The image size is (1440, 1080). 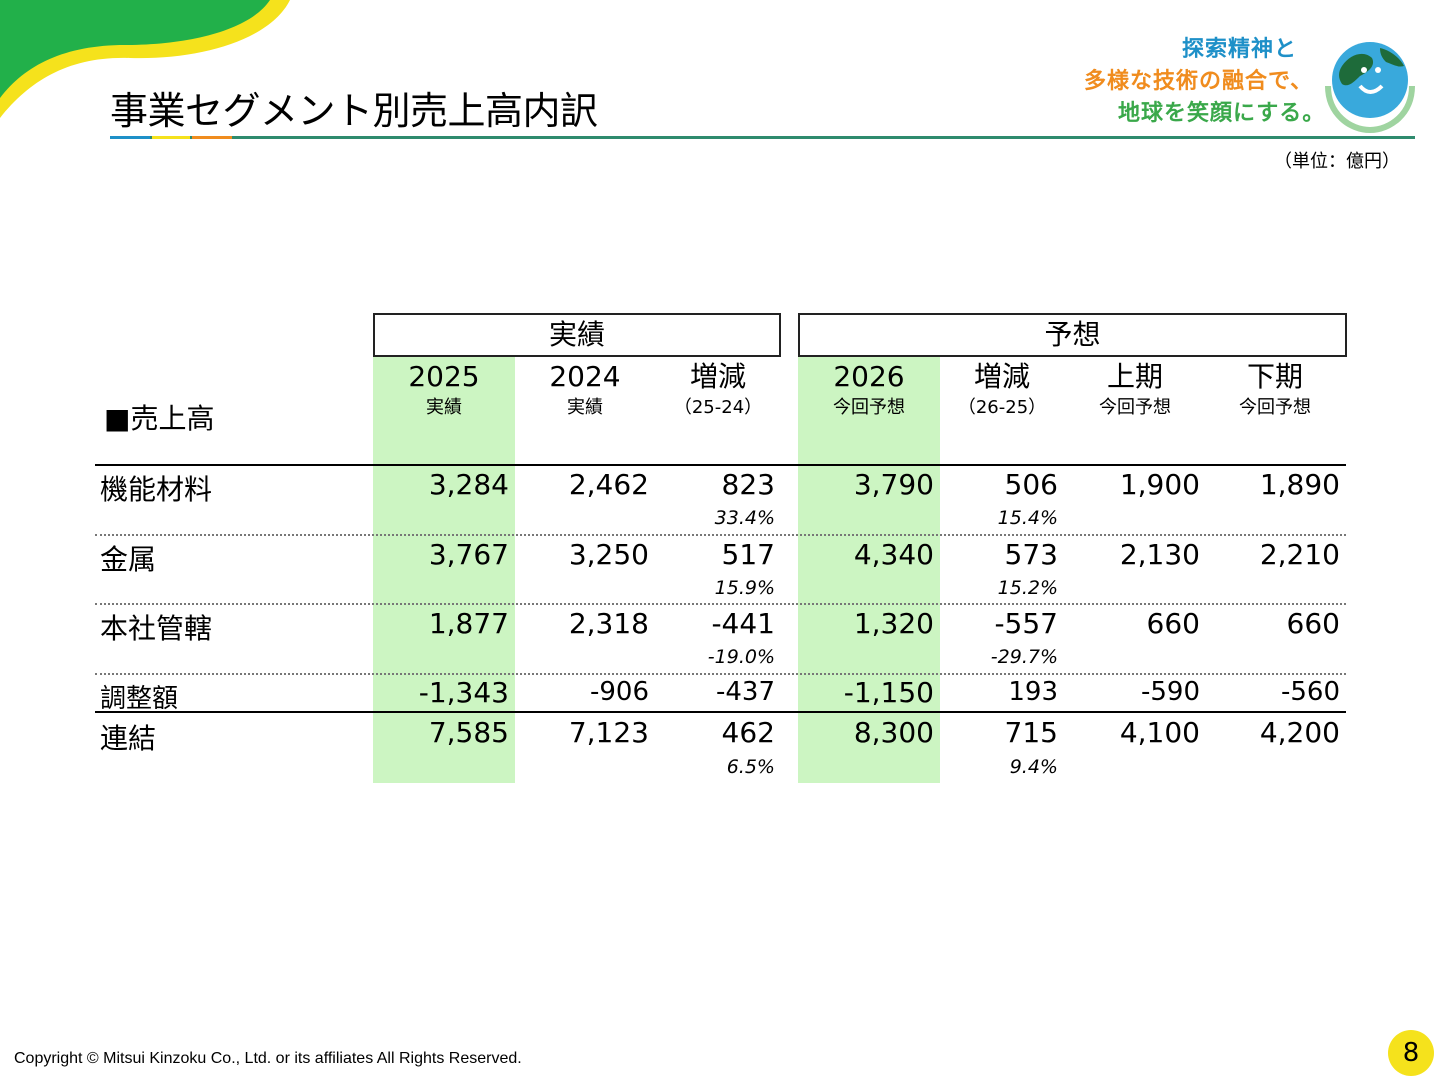 What do you see at coordinates (468, 554) in the screenshot?
I see `table-cell: 3,767` at bounding box center [468, 554].